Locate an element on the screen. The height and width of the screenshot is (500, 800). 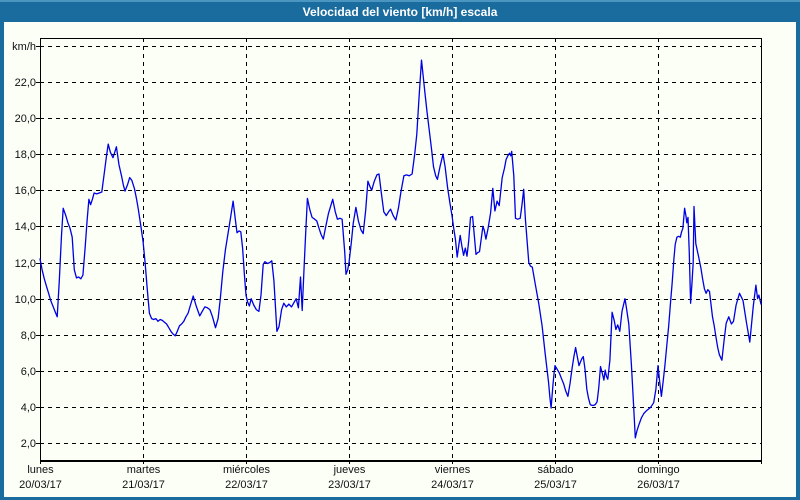
y-tick-label: 4,0 is located at coordinates (28, 407).